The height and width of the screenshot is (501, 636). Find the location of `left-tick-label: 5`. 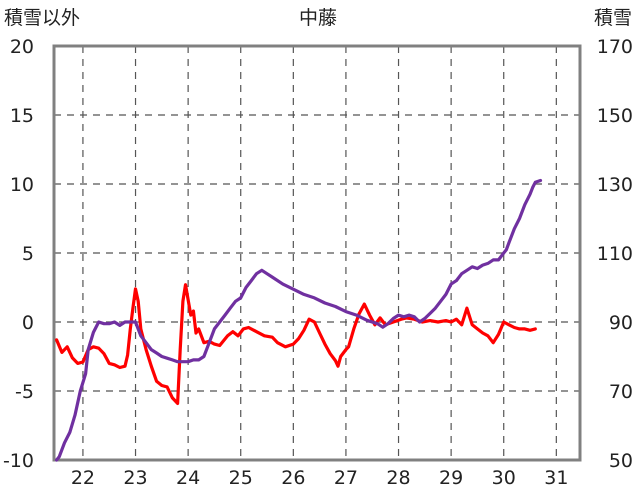

left-tick-label: 5 is located at coordinates (28, 254).